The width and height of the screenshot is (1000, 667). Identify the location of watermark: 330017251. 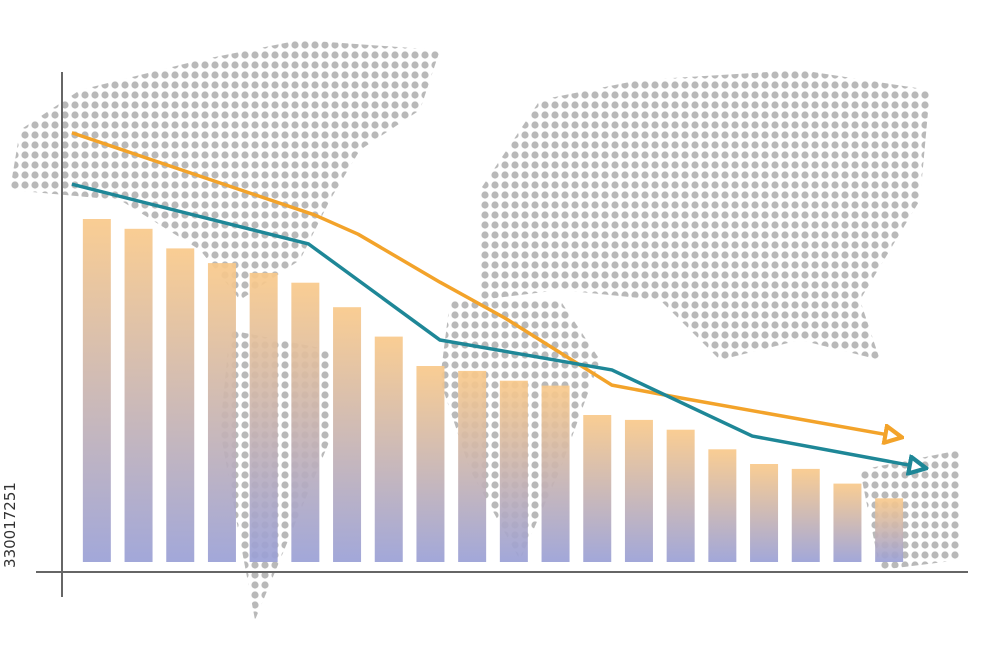
(10, 525).